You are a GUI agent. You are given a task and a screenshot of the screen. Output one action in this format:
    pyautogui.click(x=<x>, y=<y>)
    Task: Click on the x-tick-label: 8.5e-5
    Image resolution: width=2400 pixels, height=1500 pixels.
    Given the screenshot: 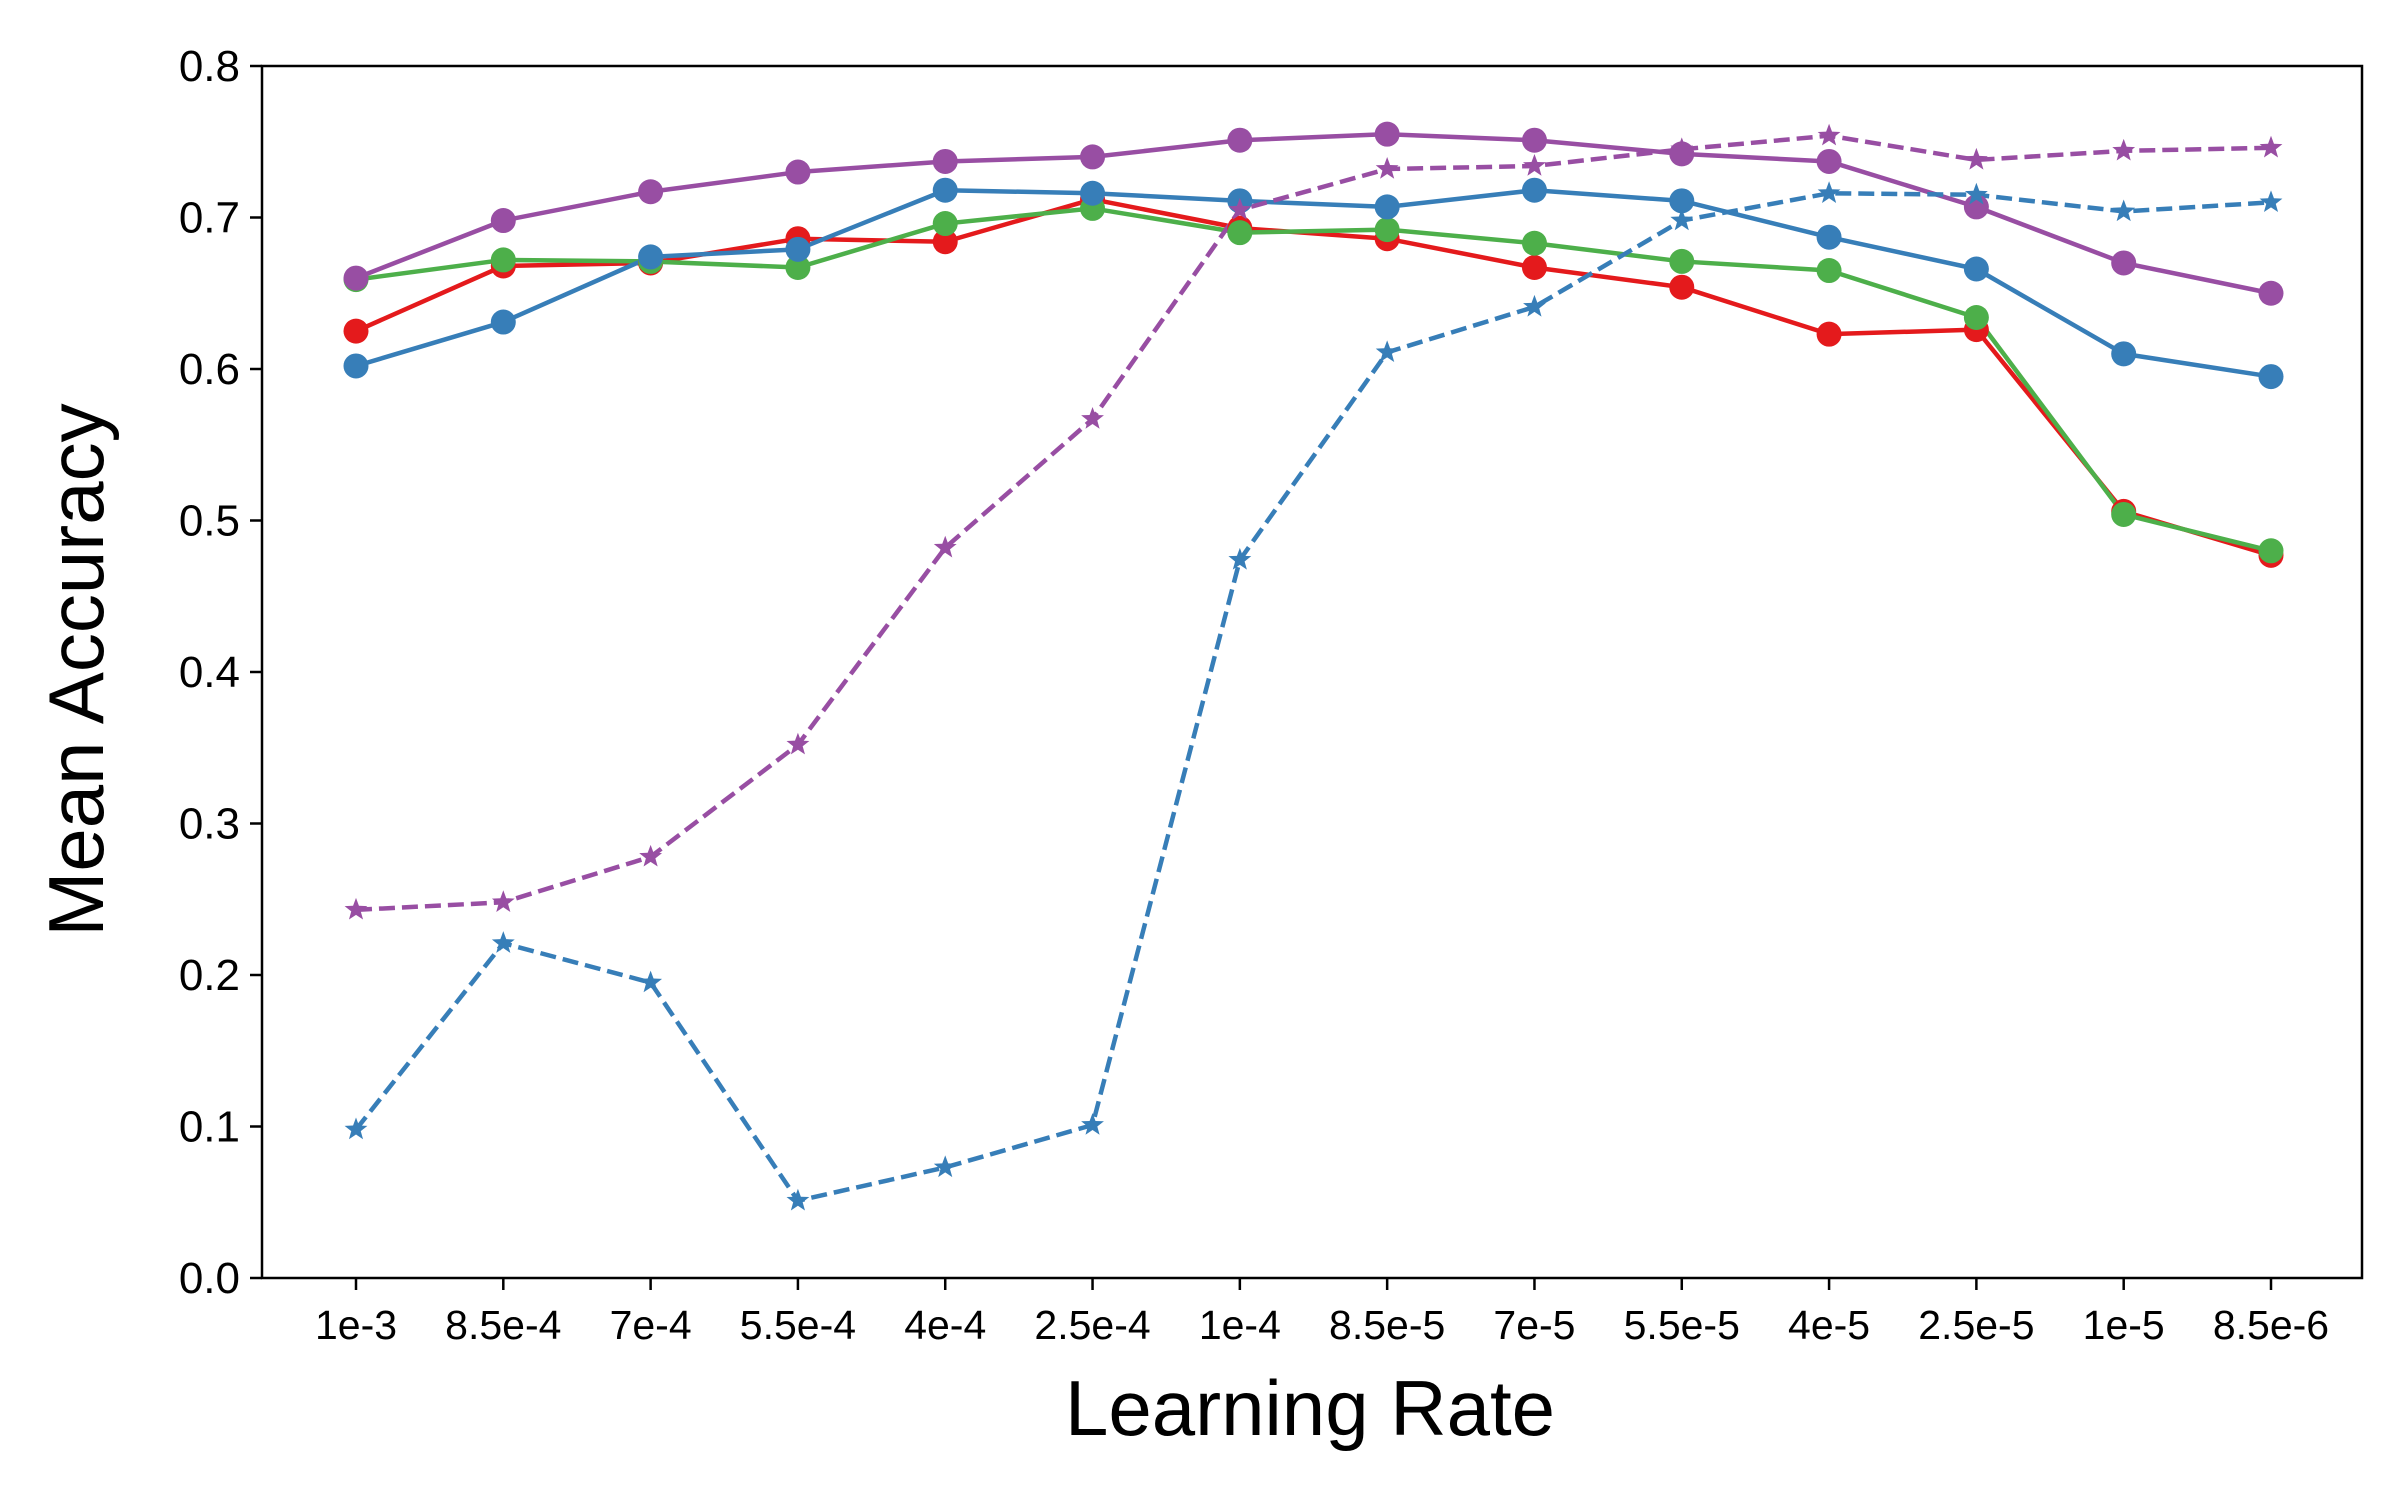 What is the action you would take?
    pyautogui.click(x=1387, y=1325)
    